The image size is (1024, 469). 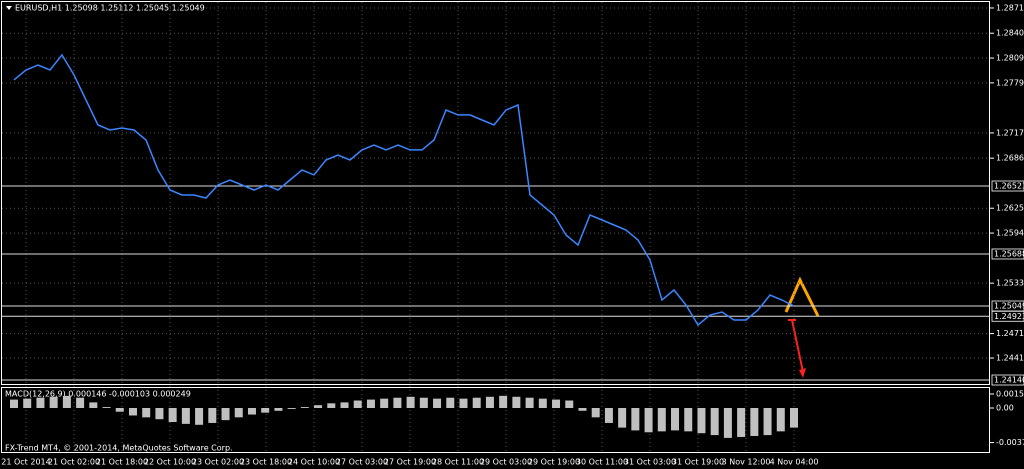 I want to click on y-tick-label: 1.27790, so click(x=1010, y=82).